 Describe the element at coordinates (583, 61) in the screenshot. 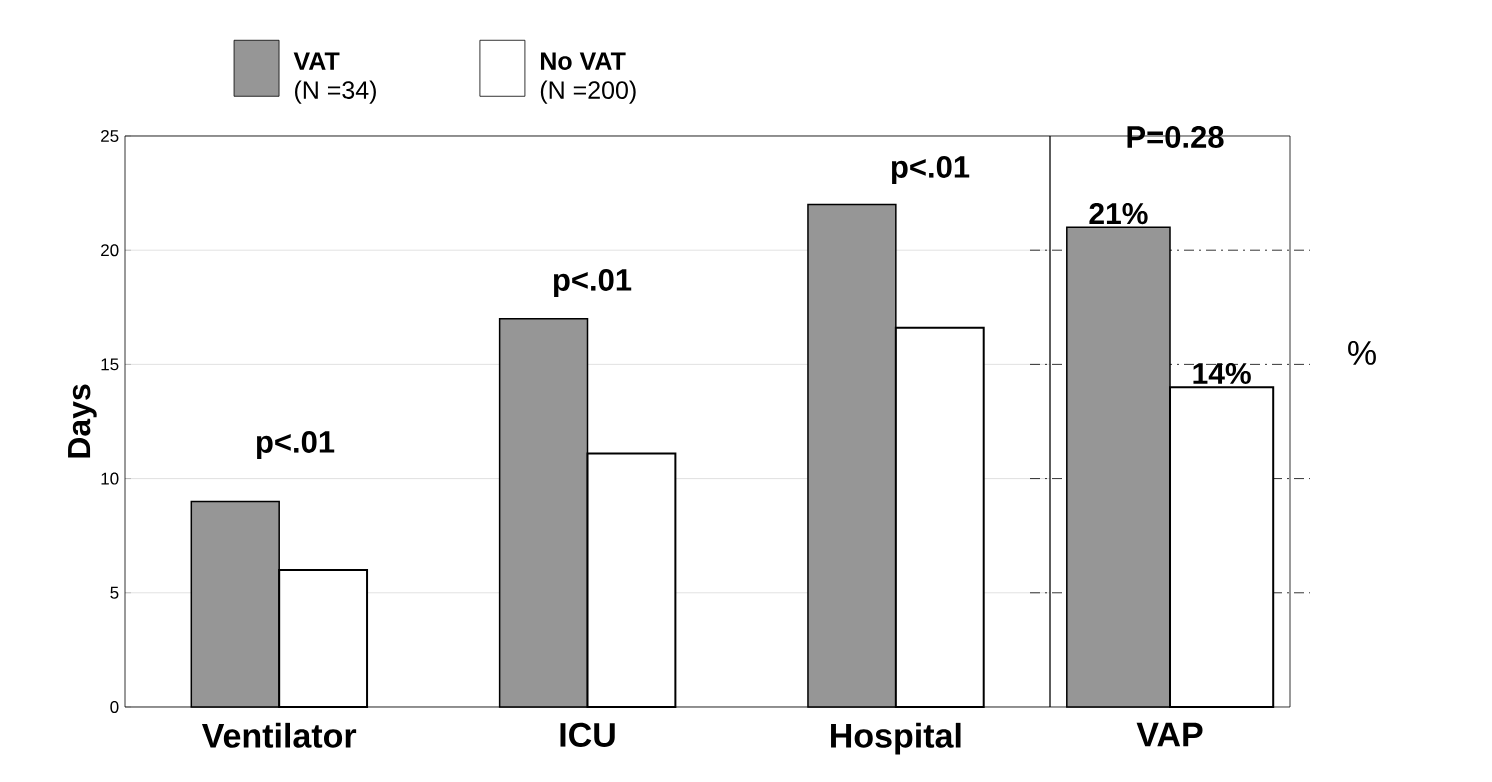

I see `legend-label: No VAT` at that location.